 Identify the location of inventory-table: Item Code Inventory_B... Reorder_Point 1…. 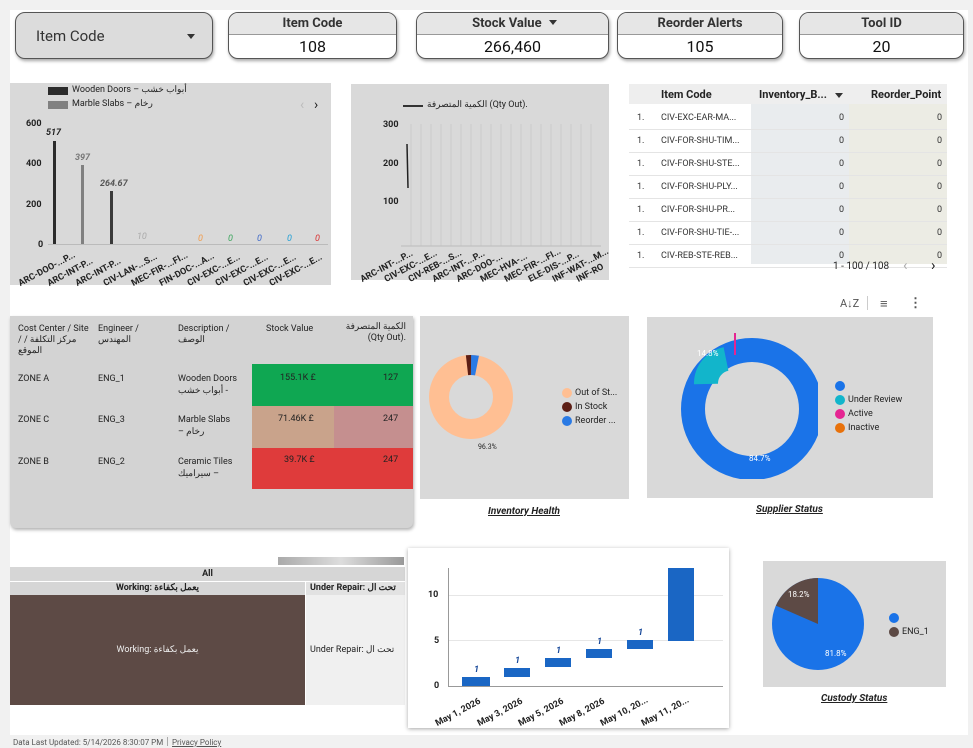
(788, 180).